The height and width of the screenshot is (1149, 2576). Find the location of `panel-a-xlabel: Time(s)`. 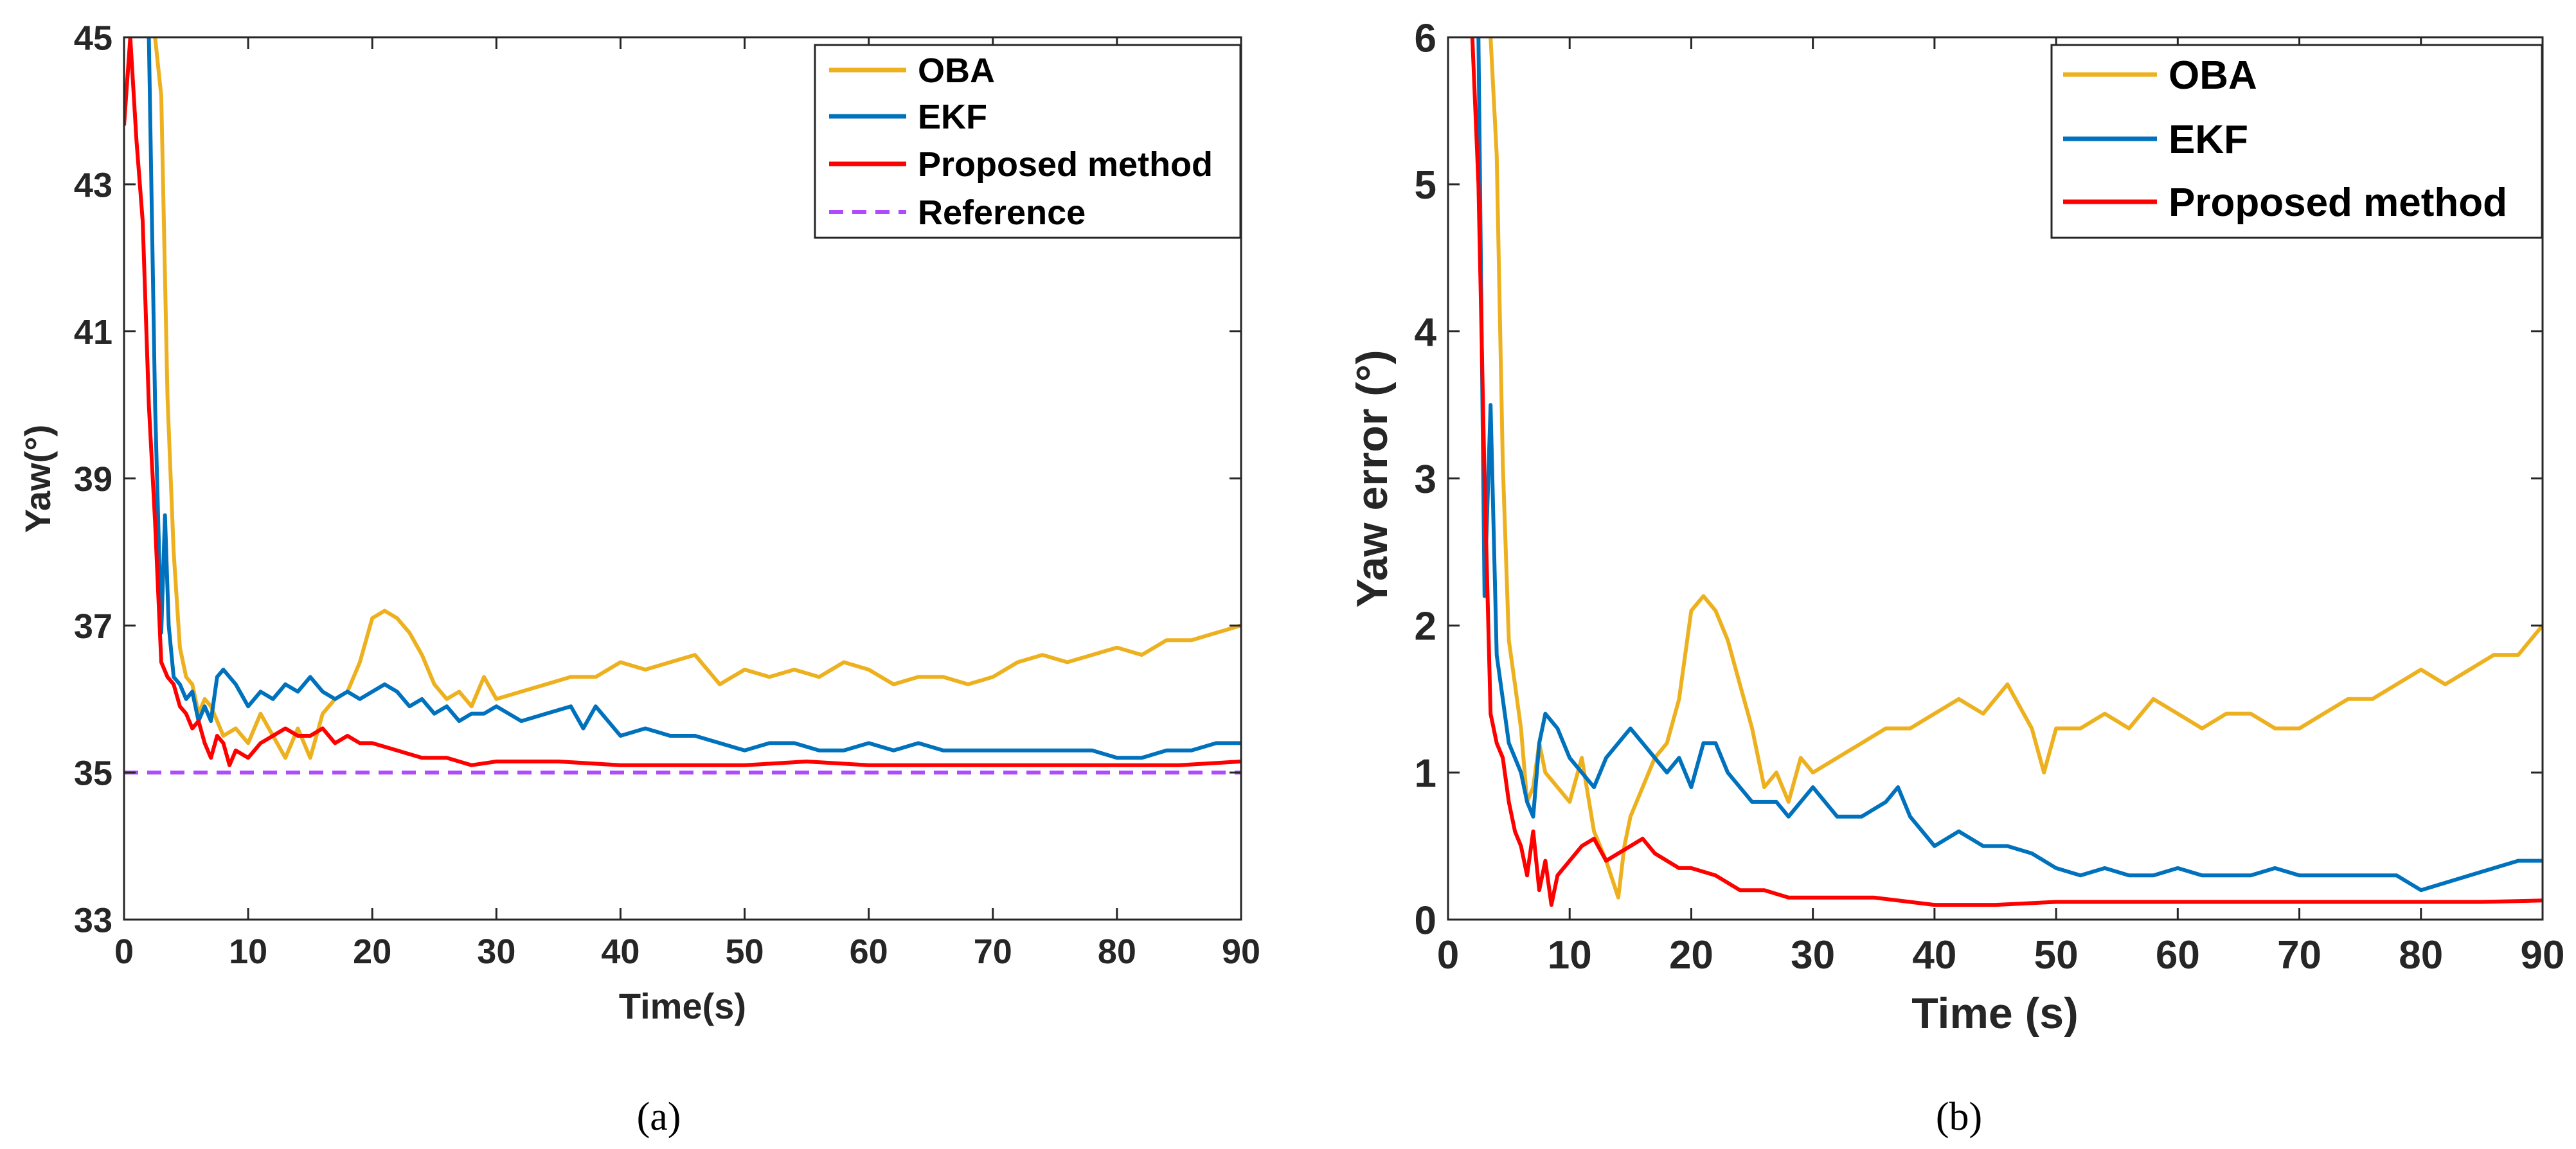

panel-a-xlabel: Time(s) is located at coordinates (682, 1006).